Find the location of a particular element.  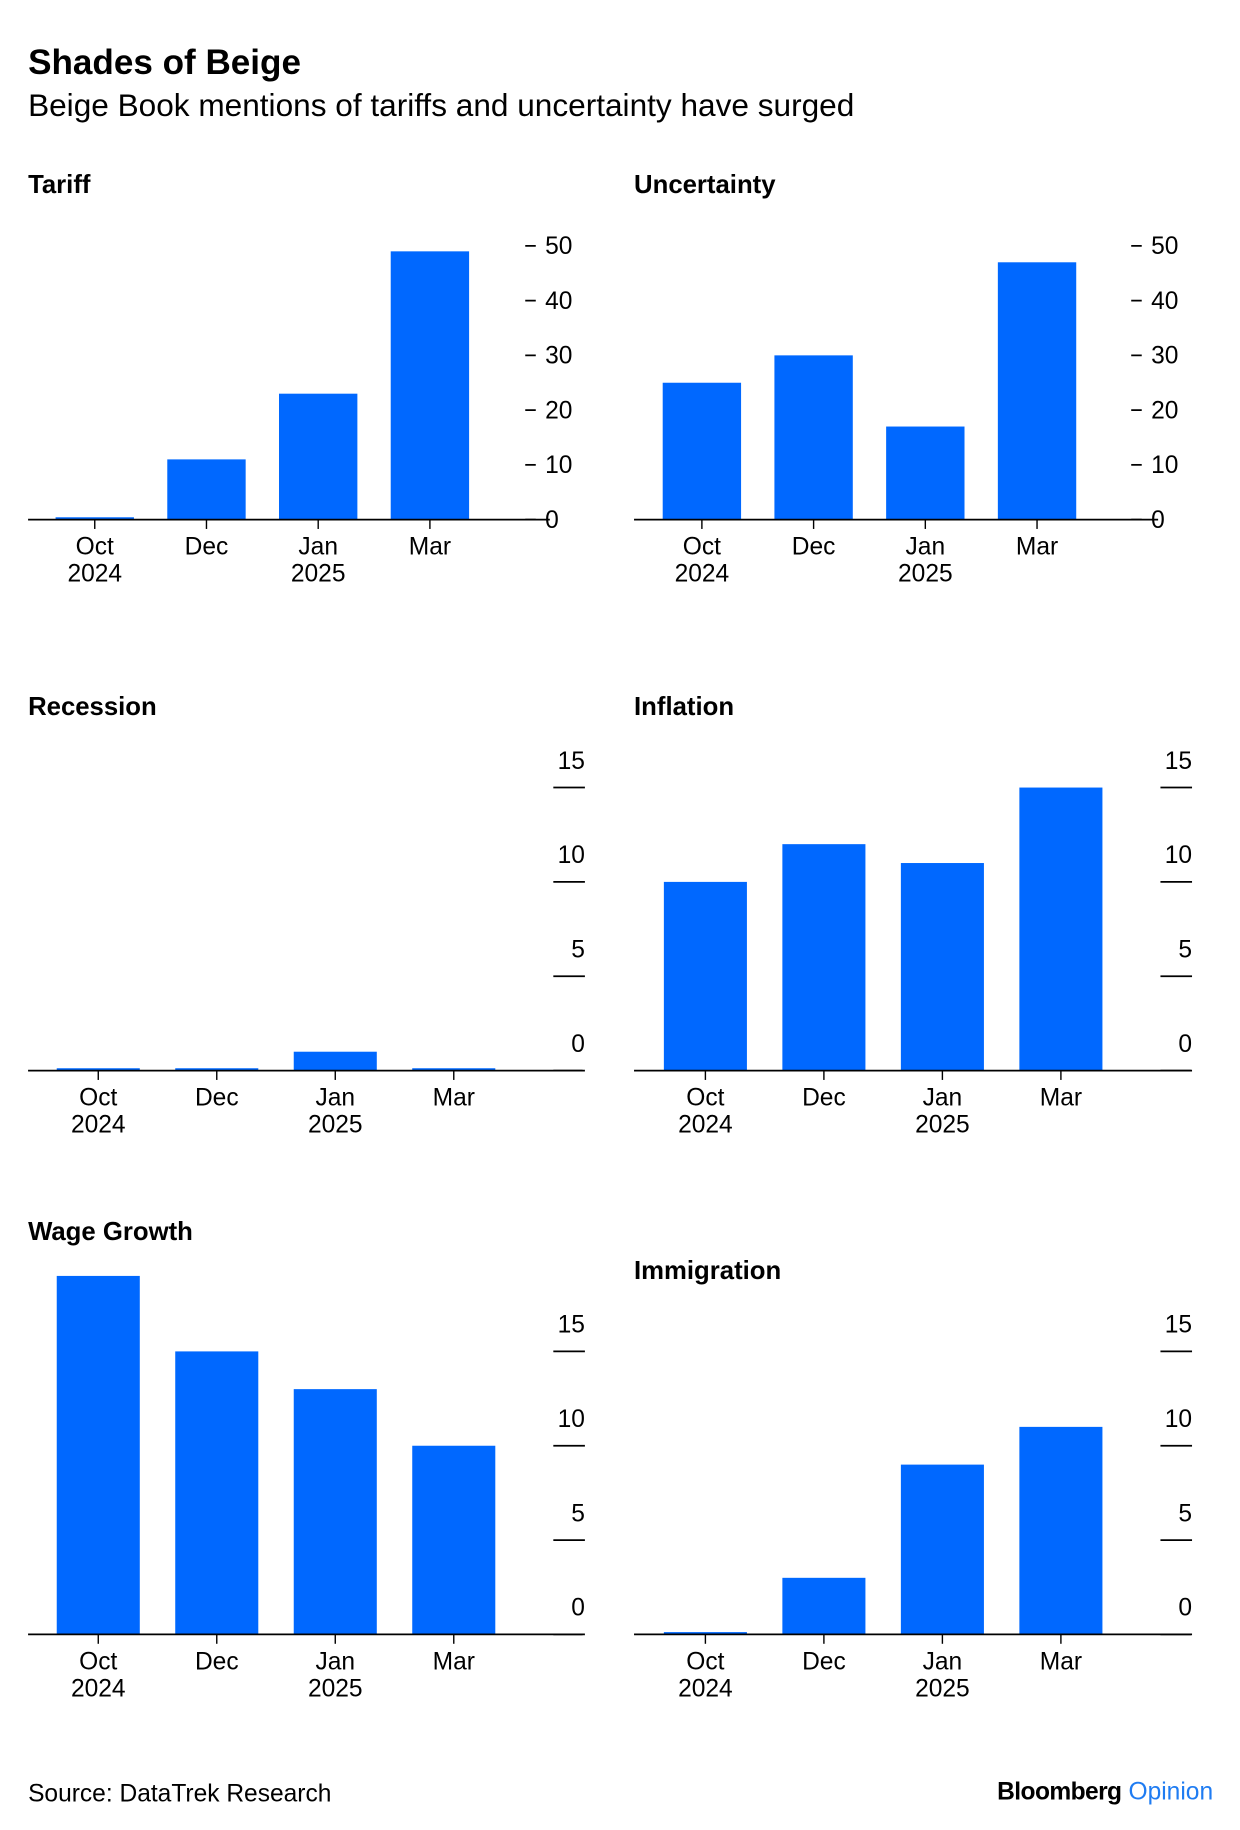

panel-title: Immigration is located at coordinates (707, 1271).